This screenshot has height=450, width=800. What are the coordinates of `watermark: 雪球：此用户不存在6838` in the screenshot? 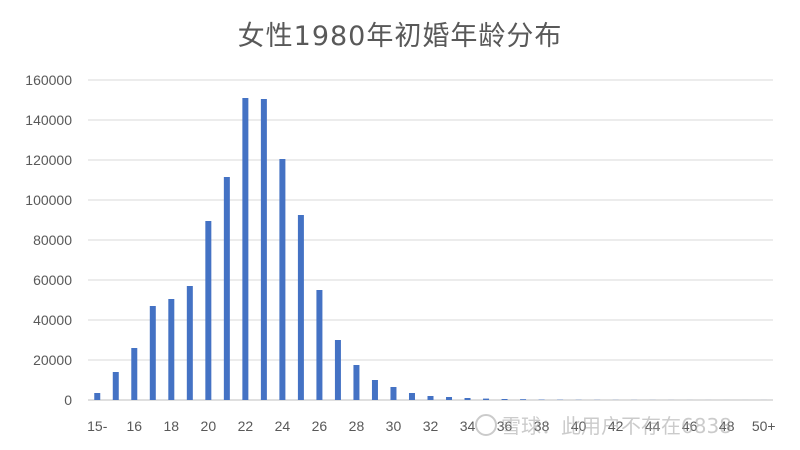 It's located at (603, 424).